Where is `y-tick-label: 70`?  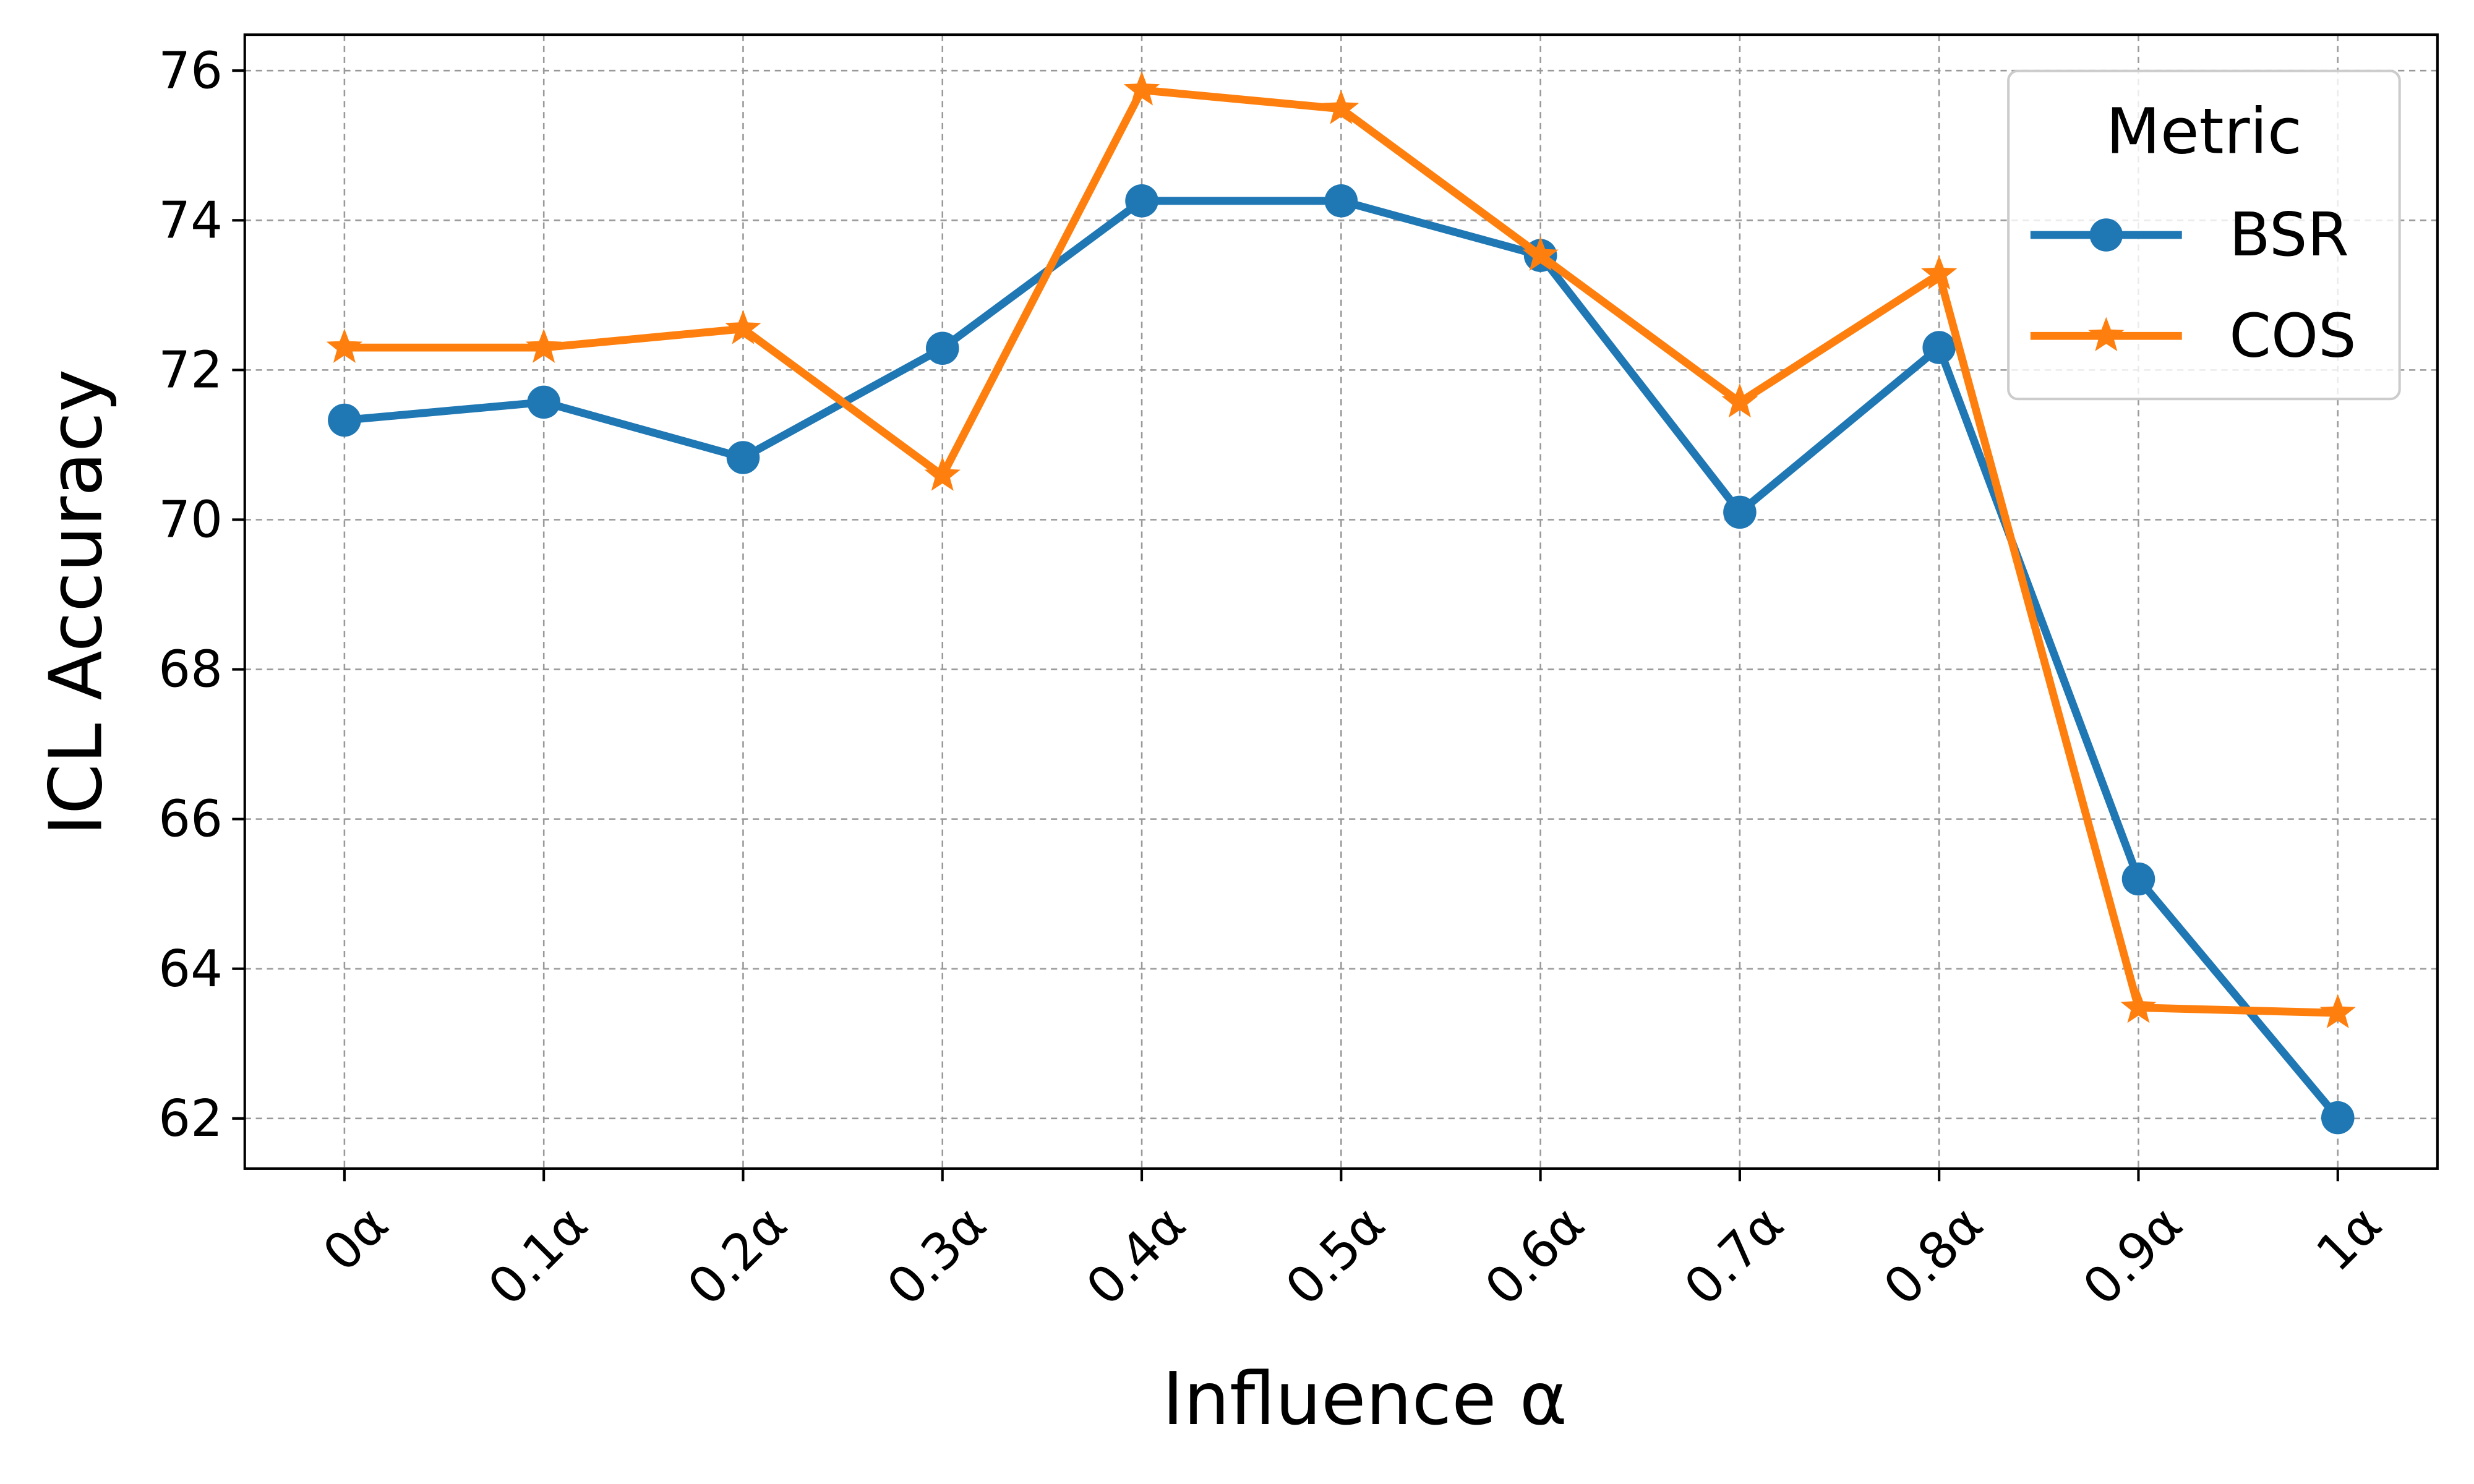
y-tick-label: 70 is located at coordinates (190, 520).